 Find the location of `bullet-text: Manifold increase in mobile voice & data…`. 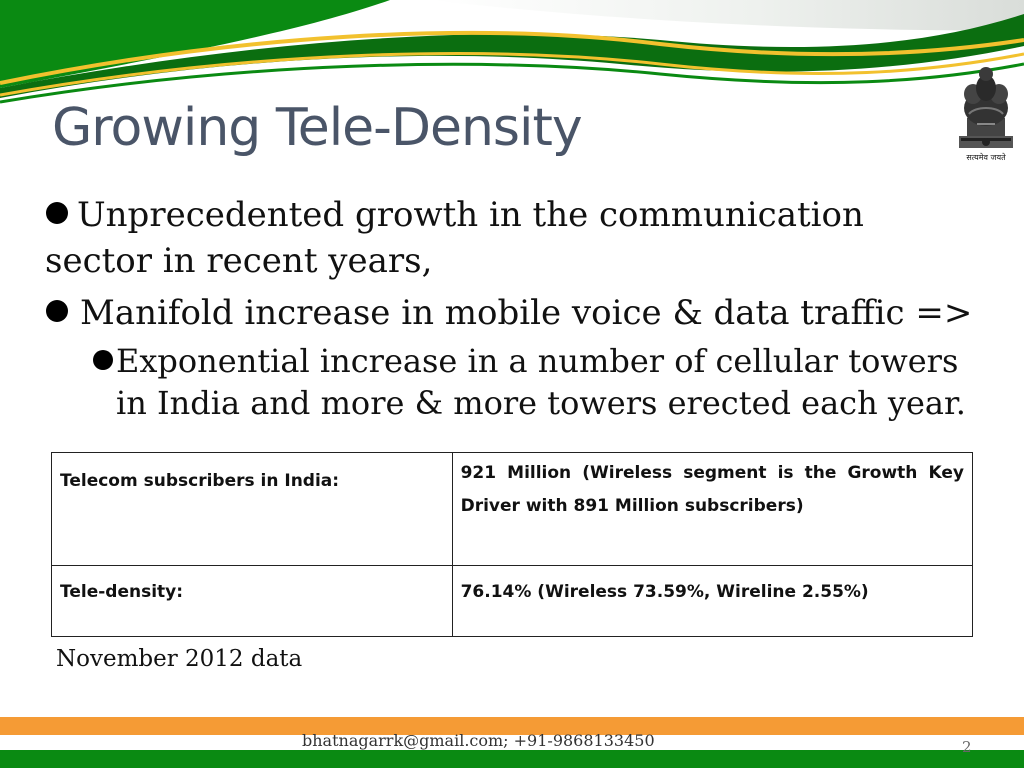

bullet-text: Manifold increase in mobile voice & data… is located at coordinates (526, 313).